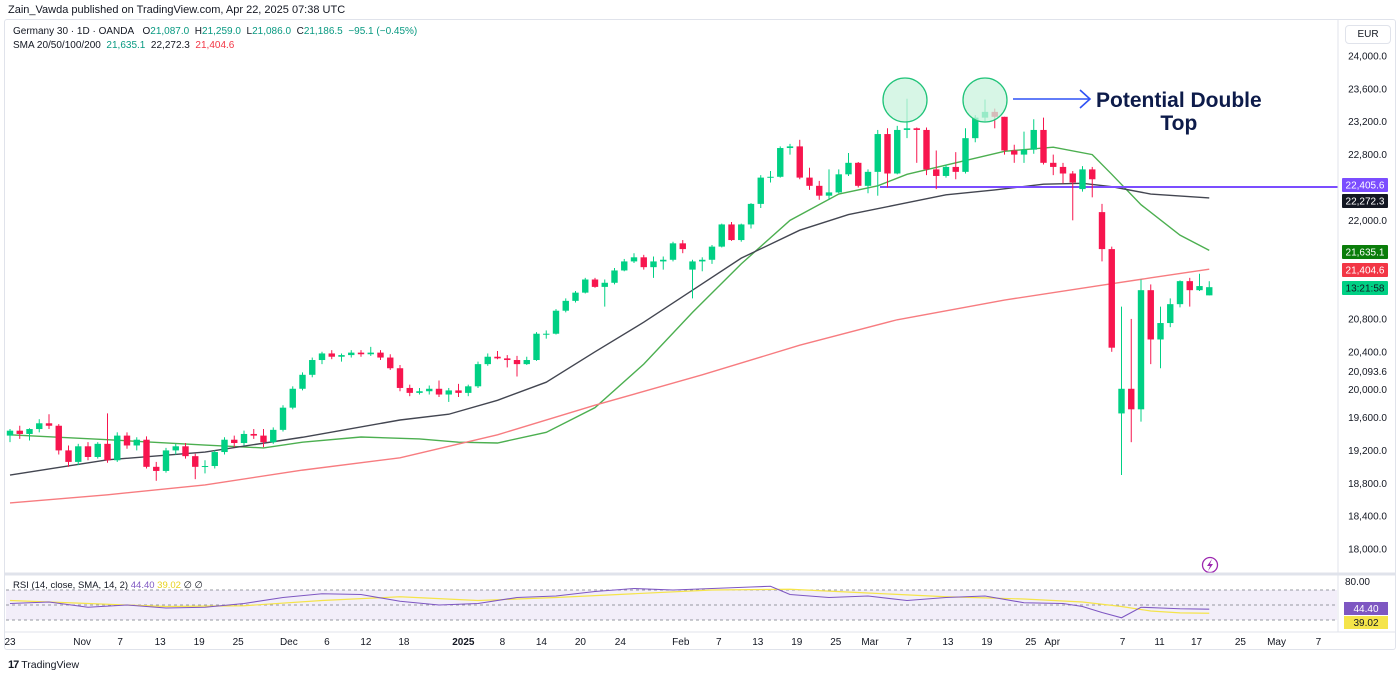  What do you see at coordinates (1366, 608) in the screenshot?
I see `rsi-badge` at bounding box center [1366, 608].